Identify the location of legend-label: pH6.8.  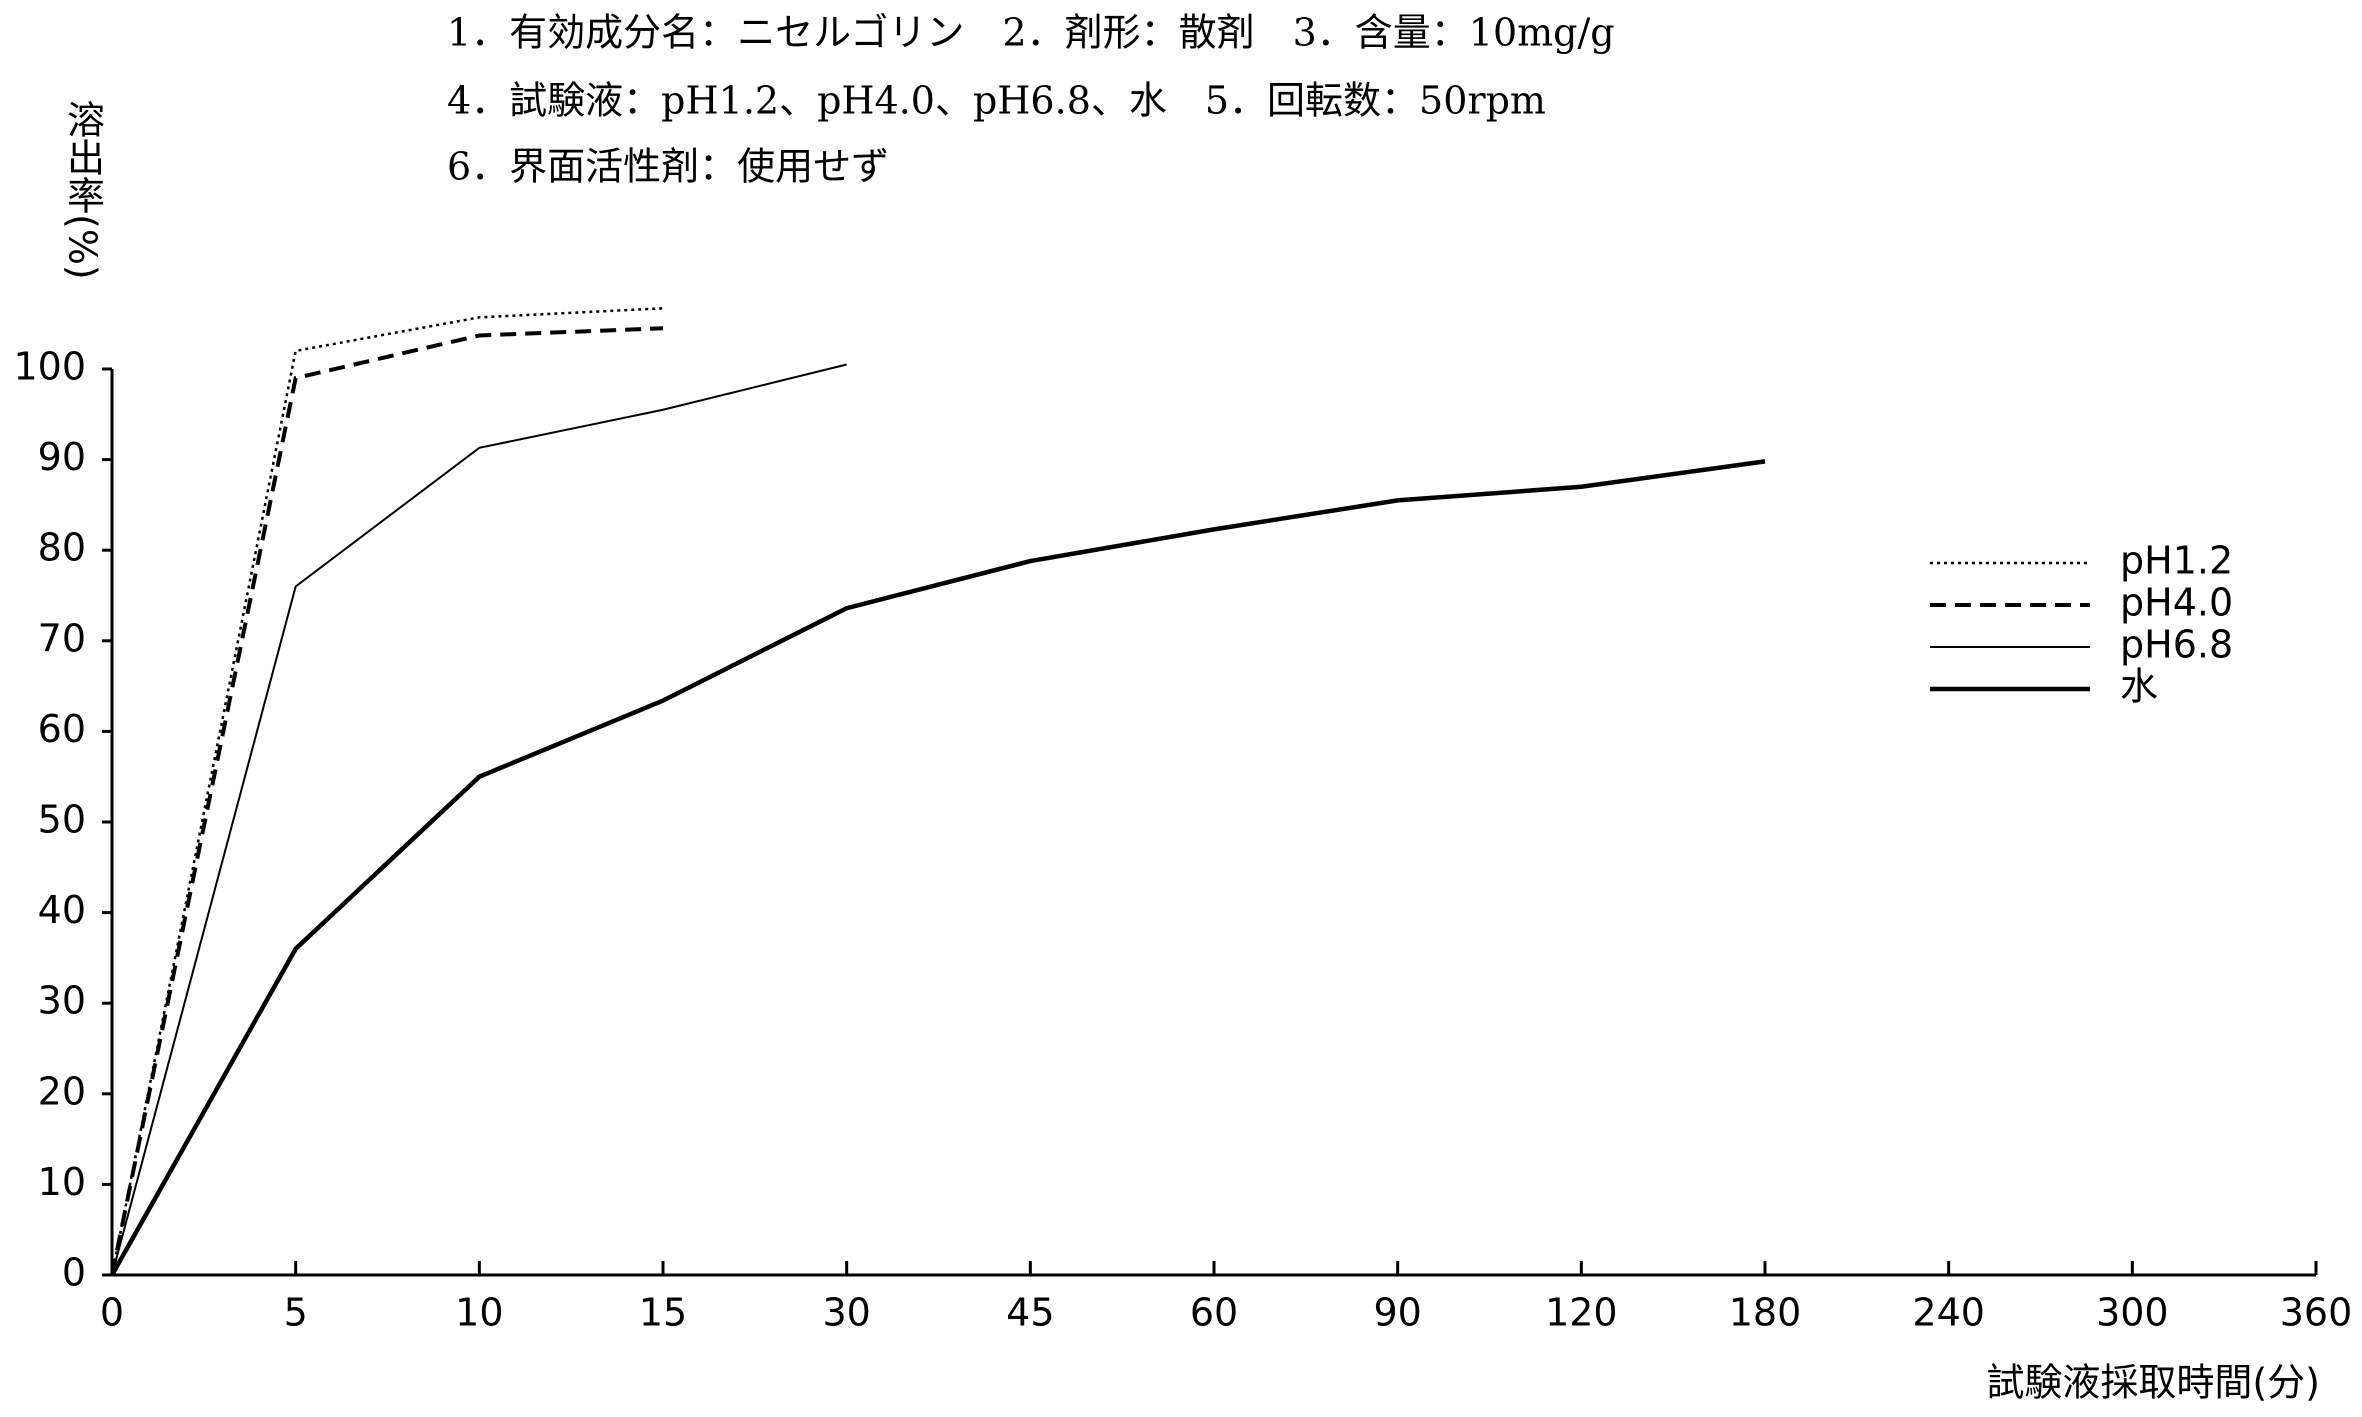
(2176, 645).